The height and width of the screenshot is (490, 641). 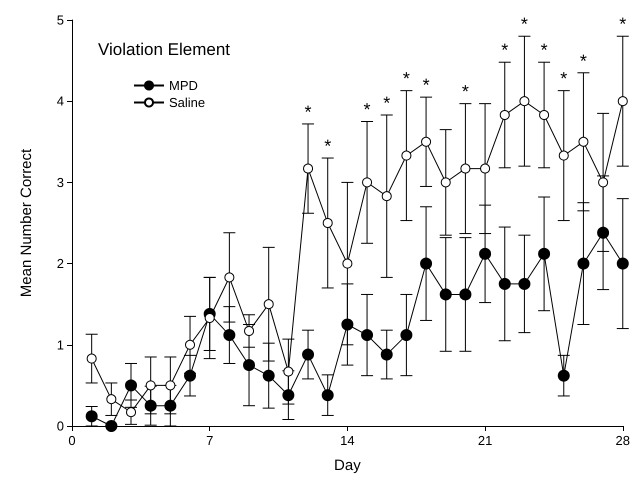 What do you see at coordinates (348, 465) in the screenshot?
I see `x-axis-title: Day` at bounding box center [348, 465].